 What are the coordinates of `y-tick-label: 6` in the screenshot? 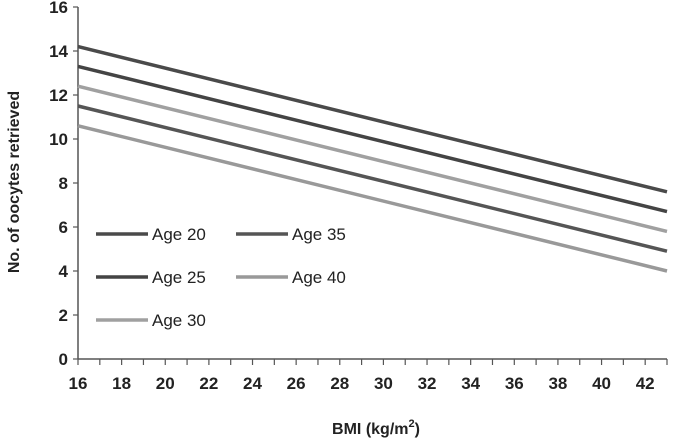 It's located at (63, 227).